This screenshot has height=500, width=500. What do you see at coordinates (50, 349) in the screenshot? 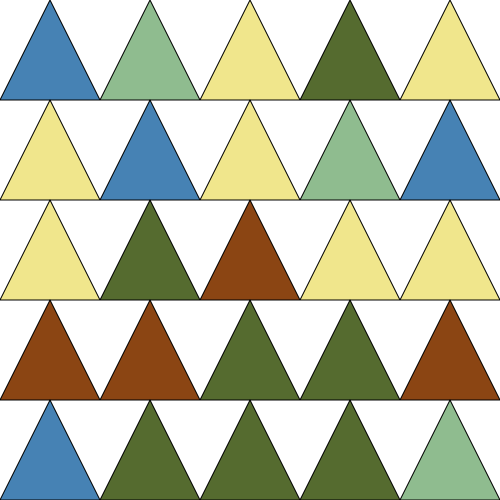
I see `triangle-brown-r4-c1` at bounding box center [50, 349].